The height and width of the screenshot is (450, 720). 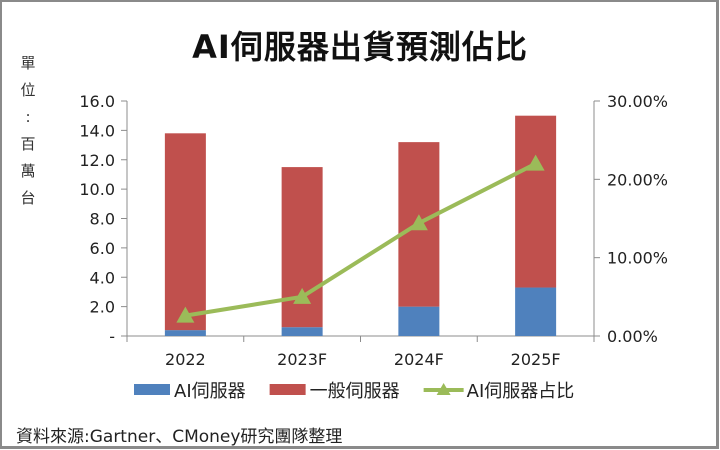 I want to click on unit-char: 台, so click(x=28, y=198).